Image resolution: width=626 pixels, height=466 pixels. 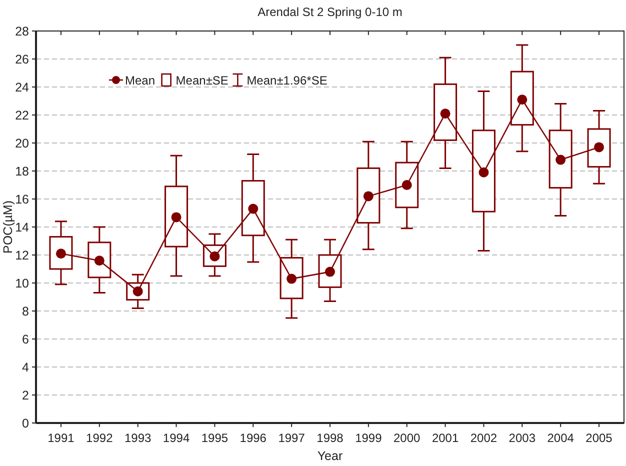 What do you see at coordinates (176, 438) in the screenshot?
I see `x-tick-label: 1994` at bounding box center [176, 438].